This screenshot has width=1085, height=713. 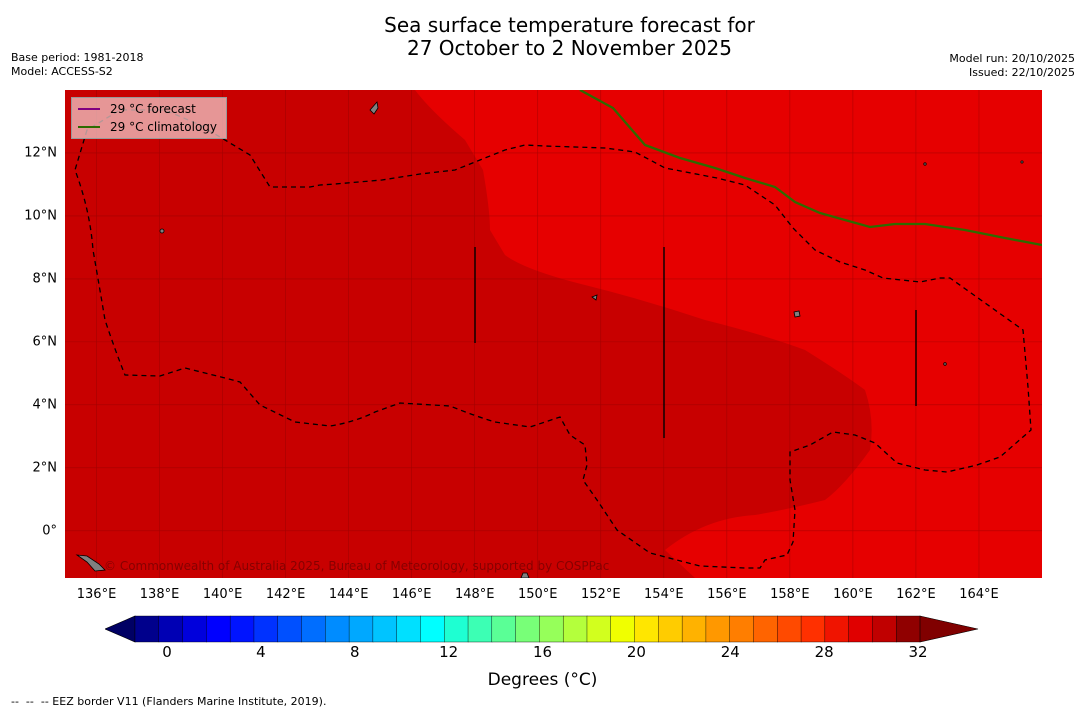 What do you see at coordinates (153, 109) in the screenshot?
I see `legend-forecast-label: 29 °C forecast` at bounding box center [153, 109].